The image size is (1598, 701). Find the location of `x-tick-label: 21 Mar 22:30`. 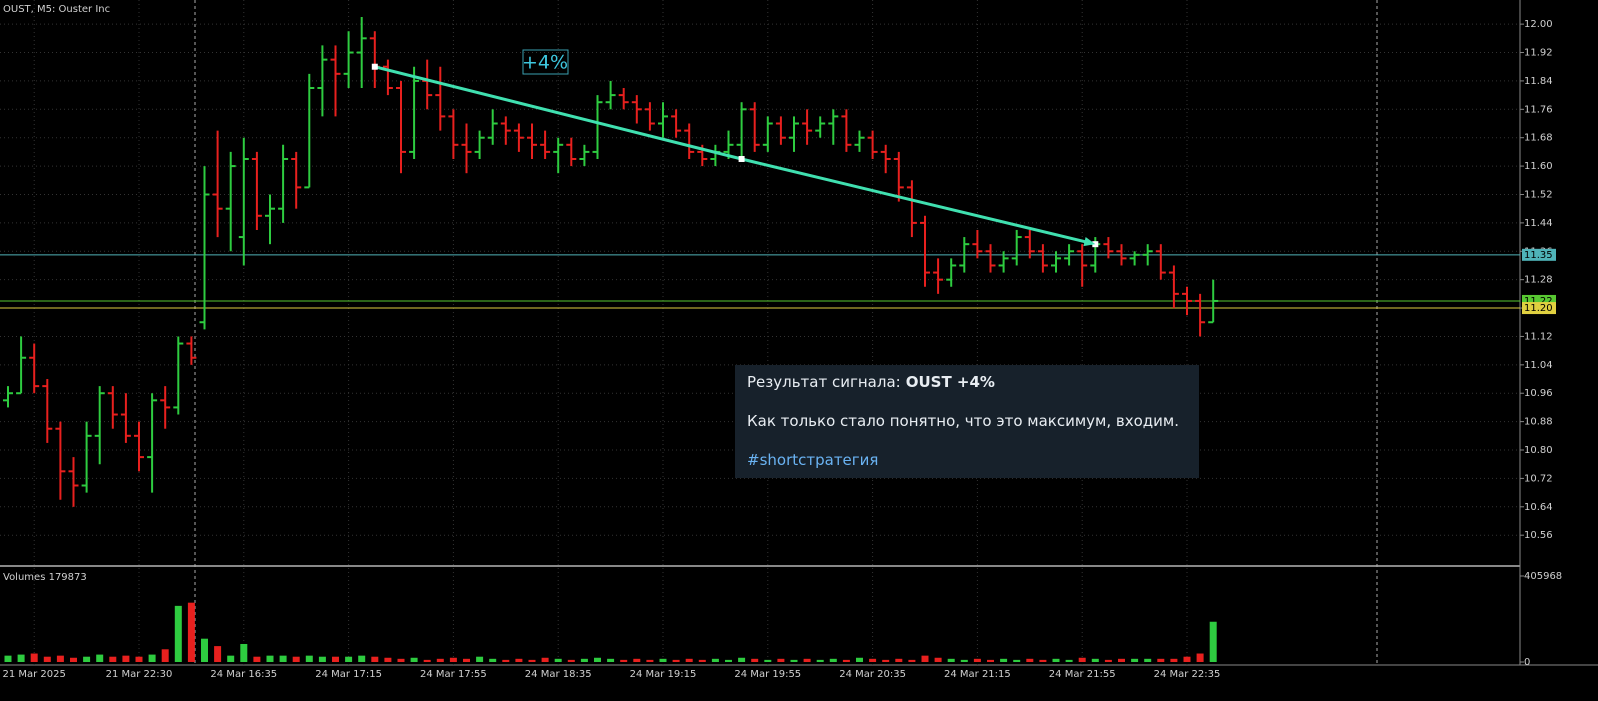

x-tick-label: 21 Mar 22:30 is located at coordinates (139, 674).